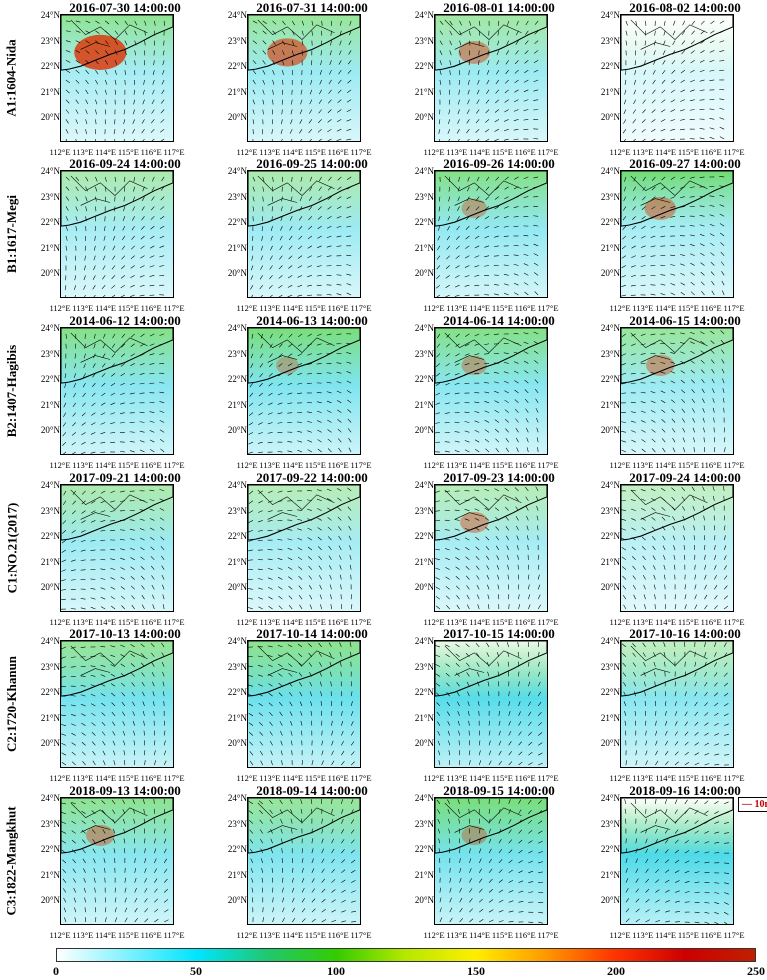 This screenshot has width=767, height=980. What do you see at coordinates (125, 790) in the screenshot?
I see `panel-title: 2018-09-13 14:00:00` at bounding box center [125, 790].